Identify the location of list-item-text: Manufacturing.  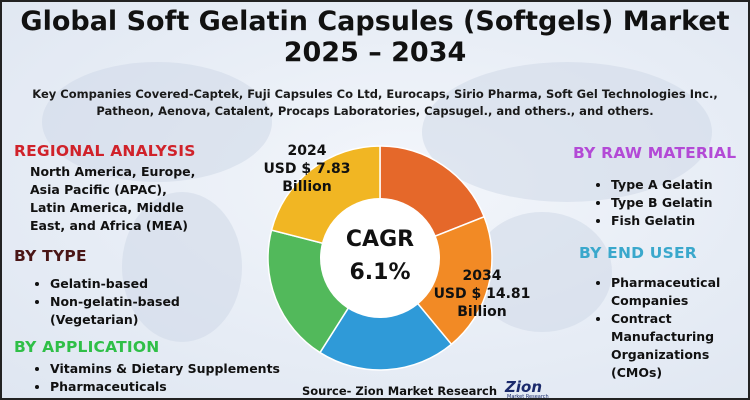
(663, 336).